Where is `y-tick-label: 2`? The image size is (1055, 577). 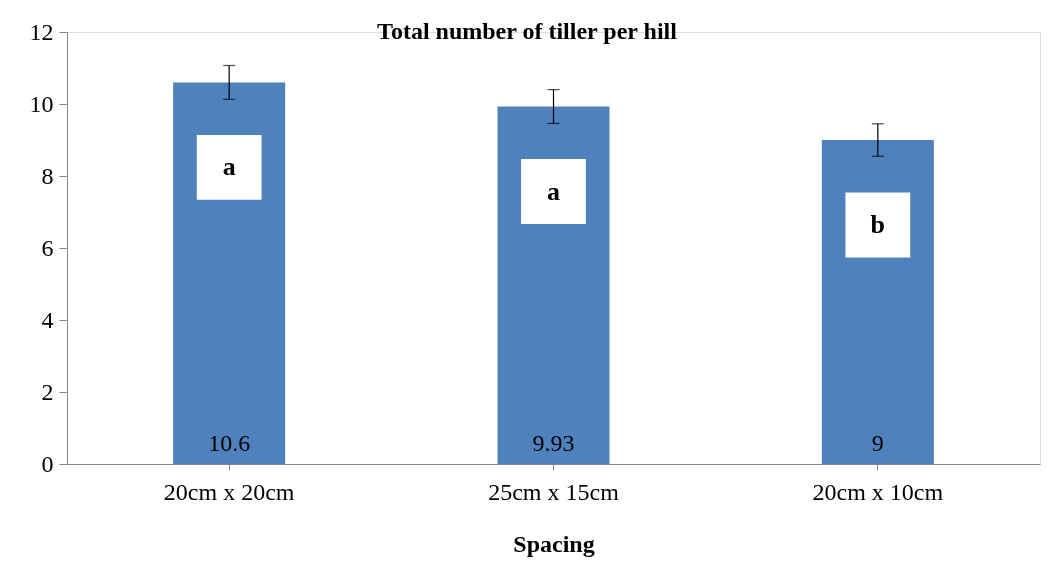 y-tick-label: 2 is located at coordinates (47, 391).